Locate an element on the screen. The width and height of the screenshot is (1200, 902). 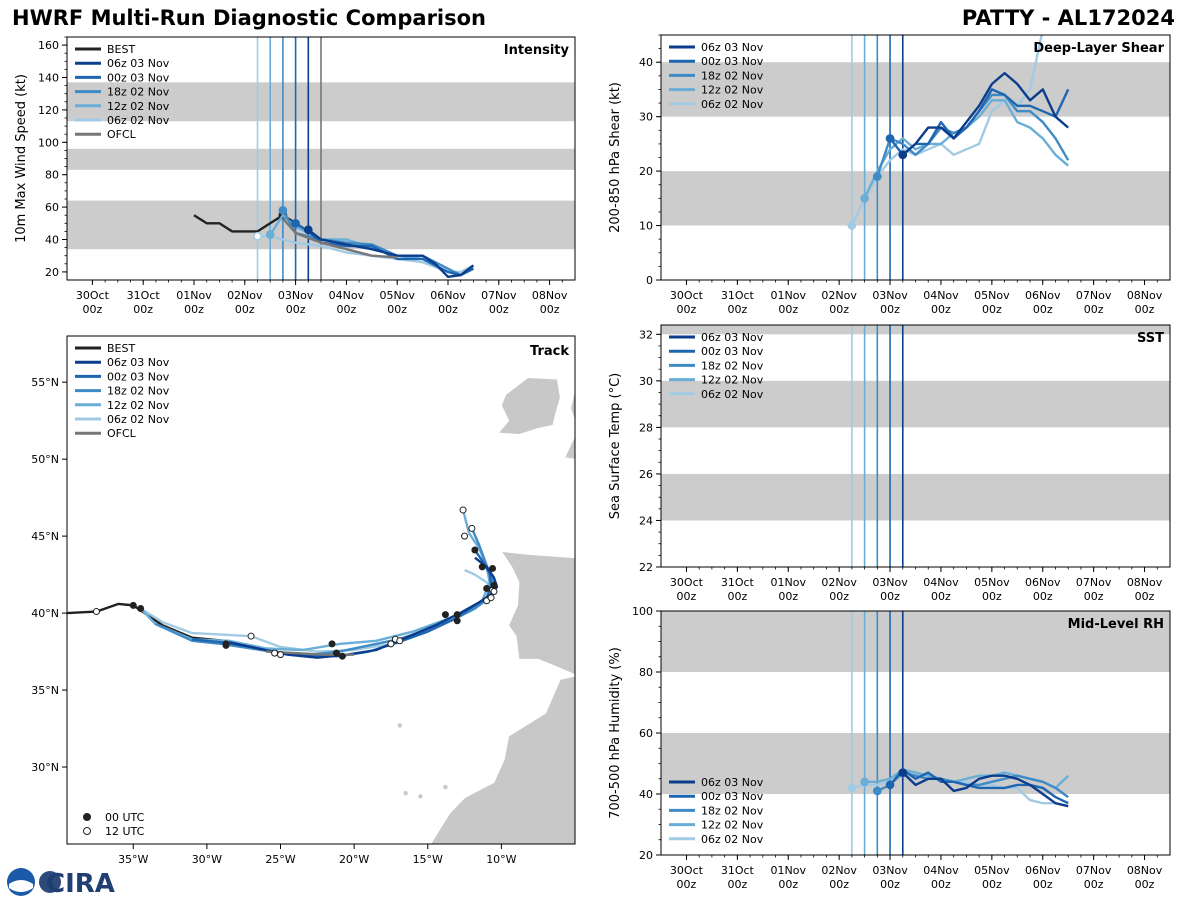
marker-legend-label: 00 UTC is located at coordinates (125, 817).